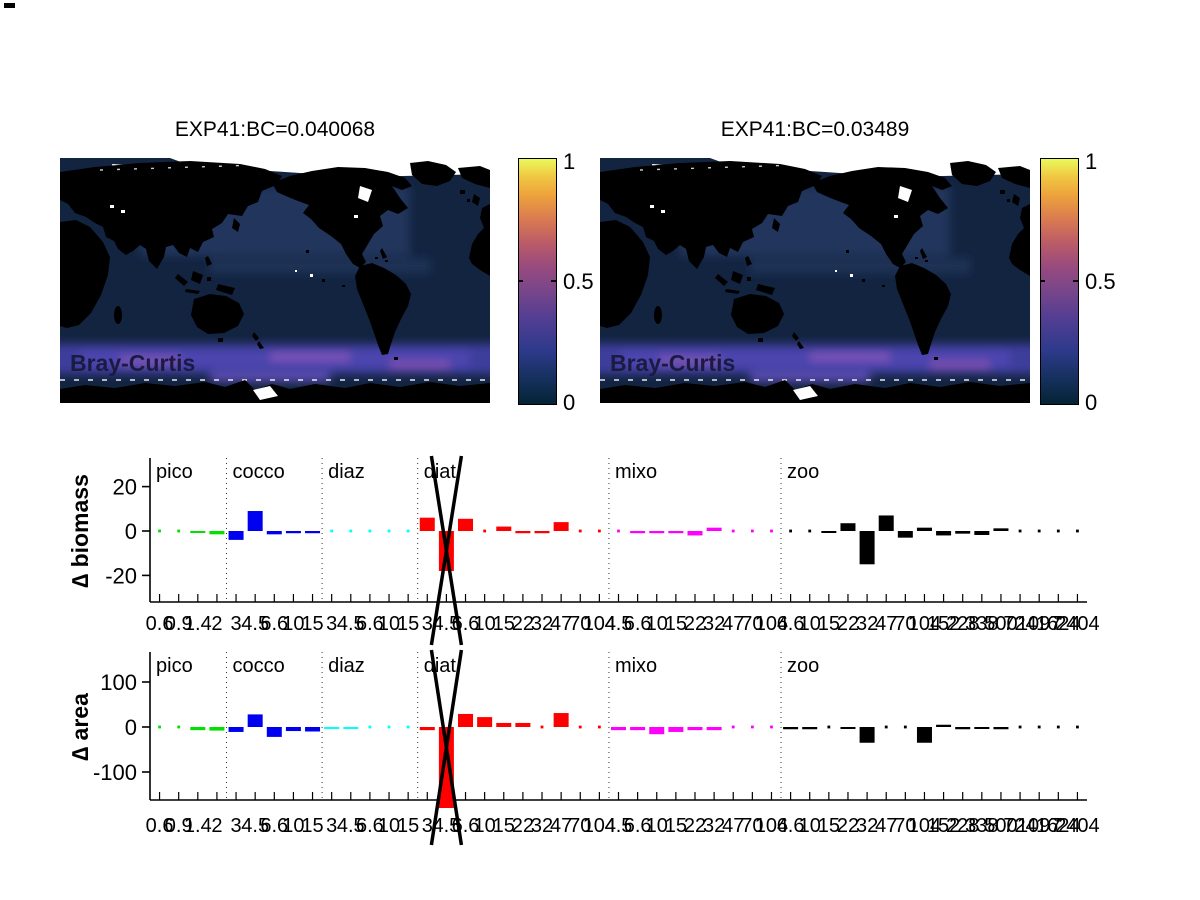 The image size is (1200, 900). What do you see at coordinates (485, 531) in the screenshot?
I see `bar-dot-diat` at bounding box center [485, 531].